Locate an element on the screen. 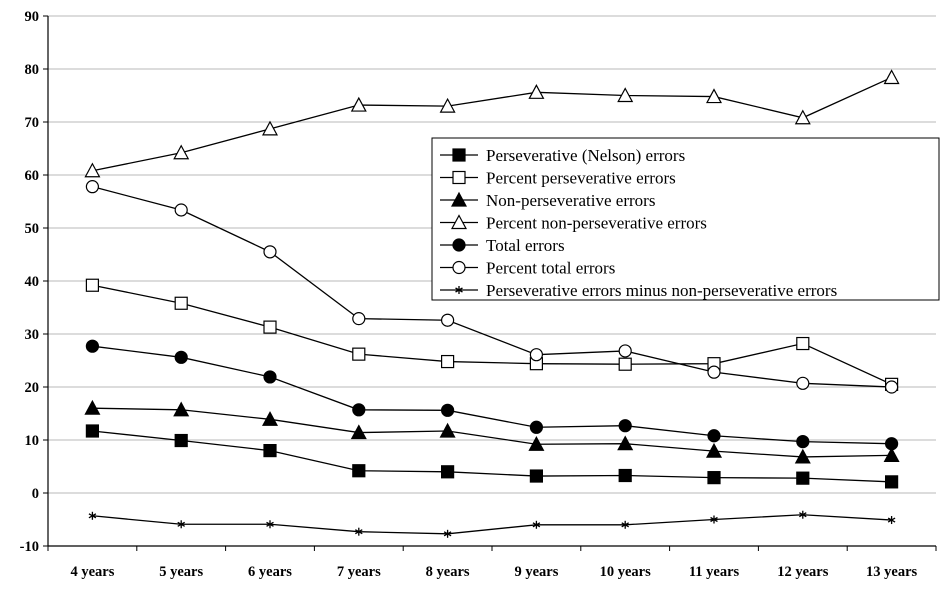 This screenshot has height=589, width=940. legend-item: Percent perseverative errors is located at coordinates (558, 178).